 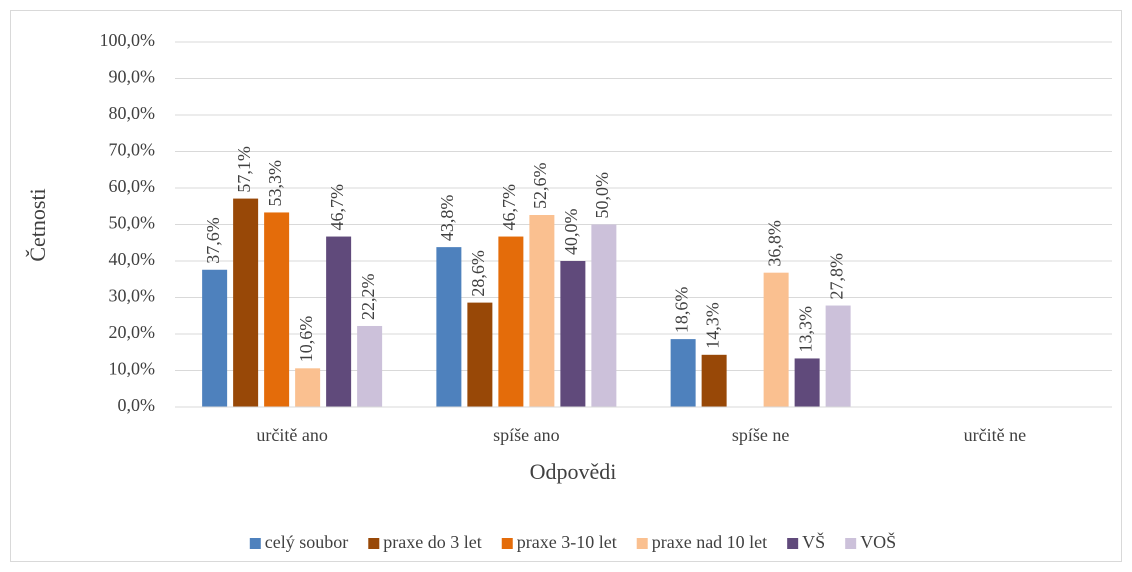 What do you see at coordinates (132, 259) in the screenshot?
I see `y-tick-label: 40,0%` at bounding box center [132, 259].